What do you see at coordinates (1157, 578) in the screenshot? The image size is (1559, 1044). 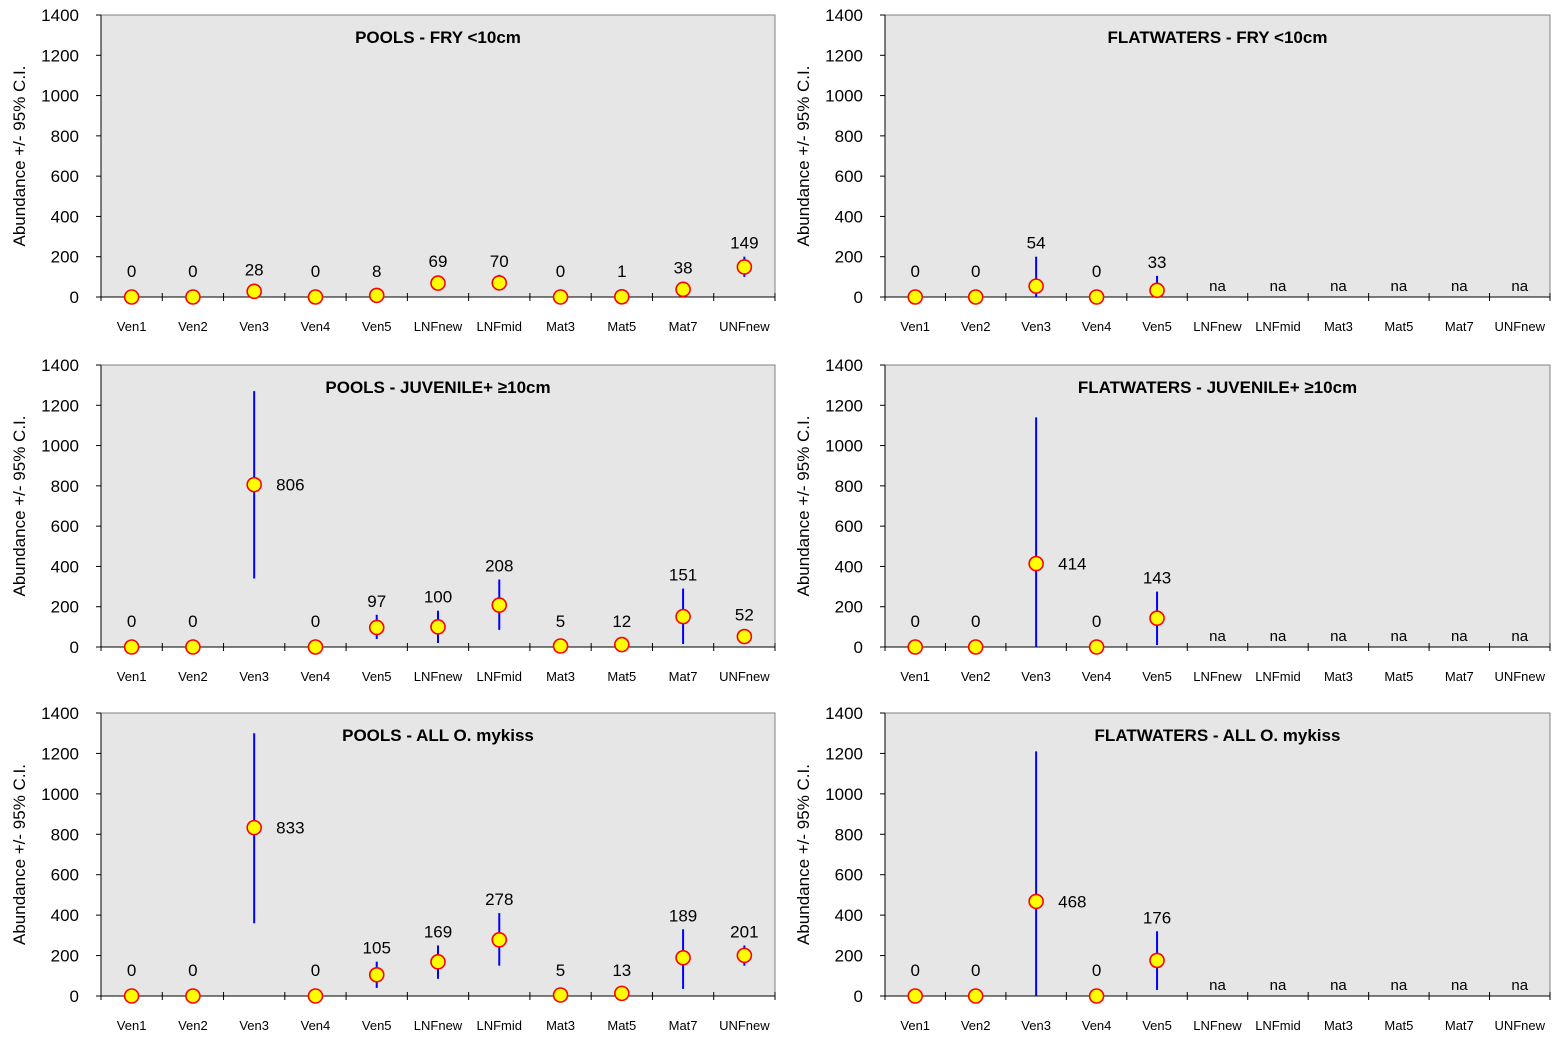 I see `data-label: 143` at bounding box center [1157, 578].